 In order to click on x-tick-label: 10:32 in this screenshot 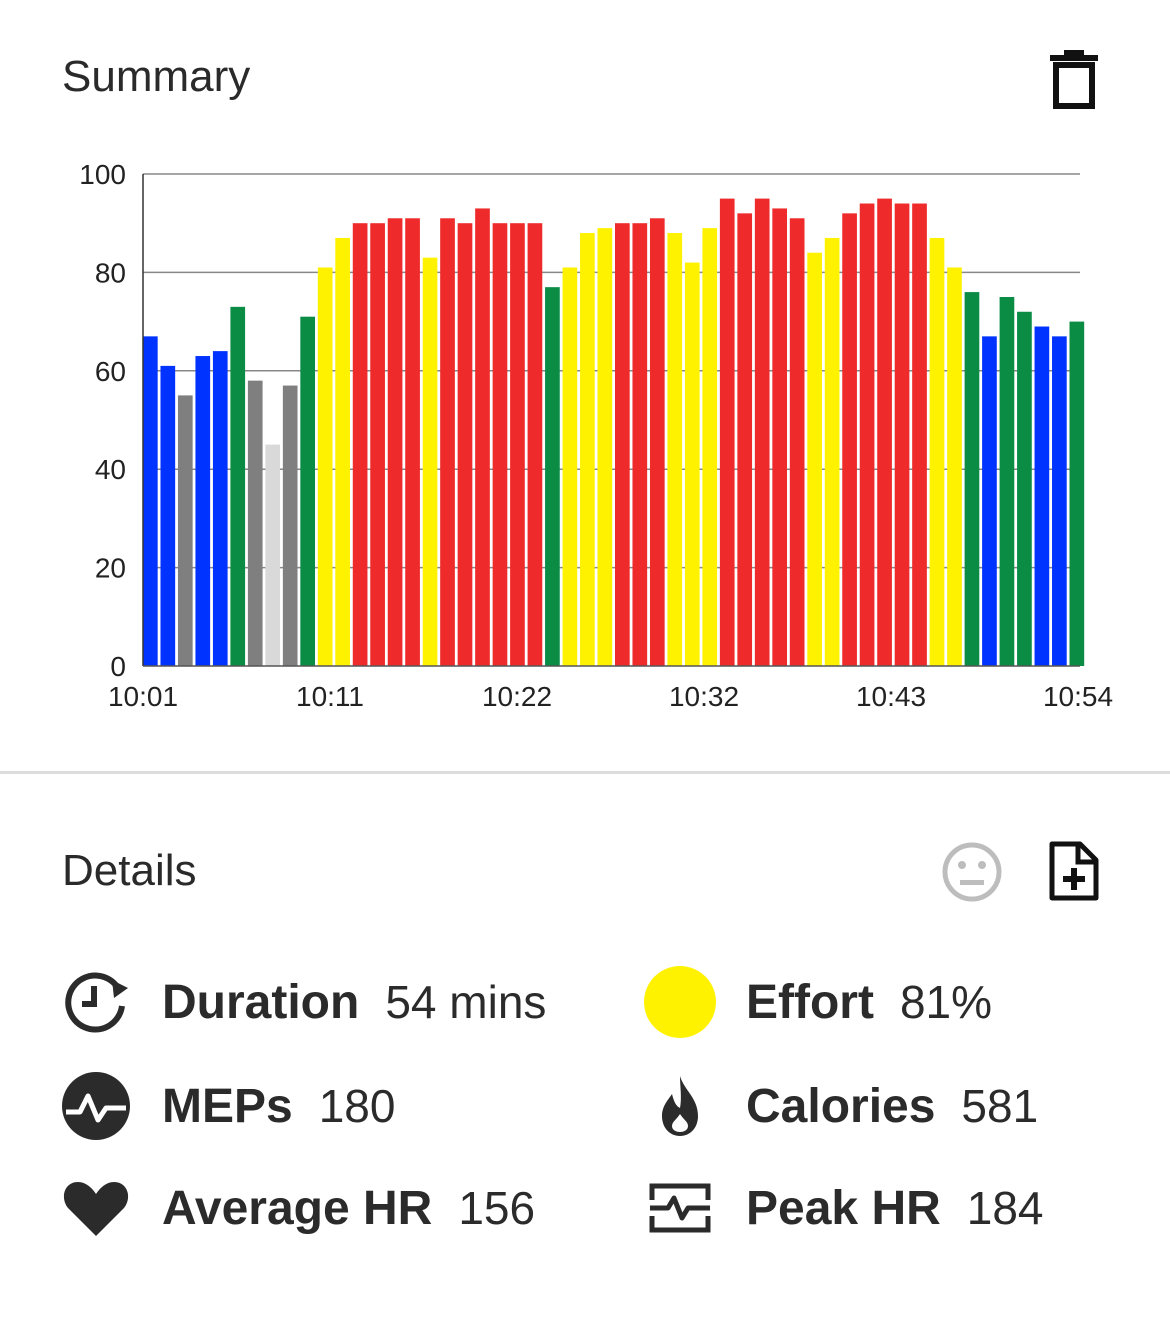, I will do `click(704, 696)`.